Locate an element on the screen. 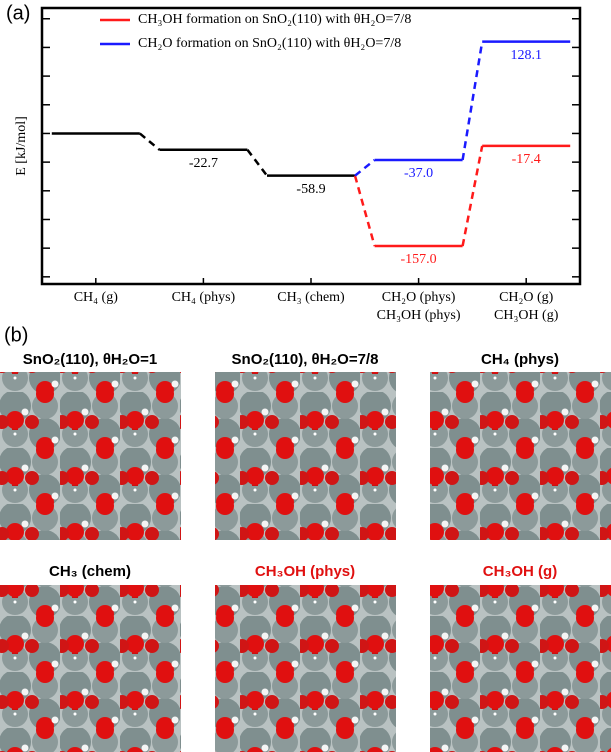 The width and height of the screenshot is (611, 752). x-tick-label: CH₃OH (g) is located at coordinates (526, 315).